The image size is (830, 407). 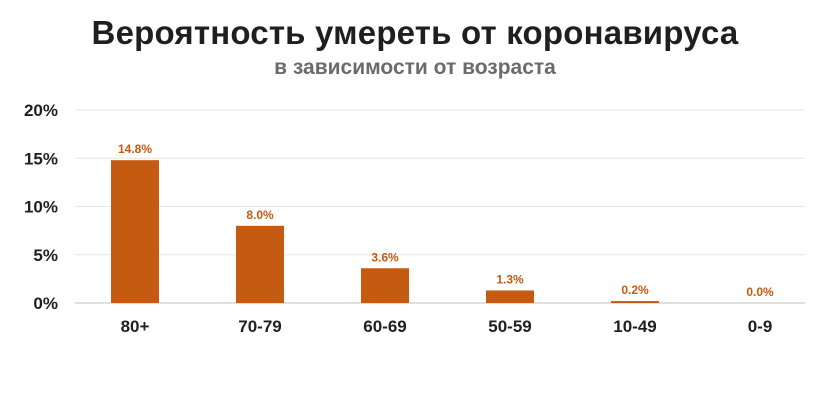 What do you see at coordinates (41, 110) in the screenshot?
I see `y-tick-label: 20%` at bounding box center [41, 110].